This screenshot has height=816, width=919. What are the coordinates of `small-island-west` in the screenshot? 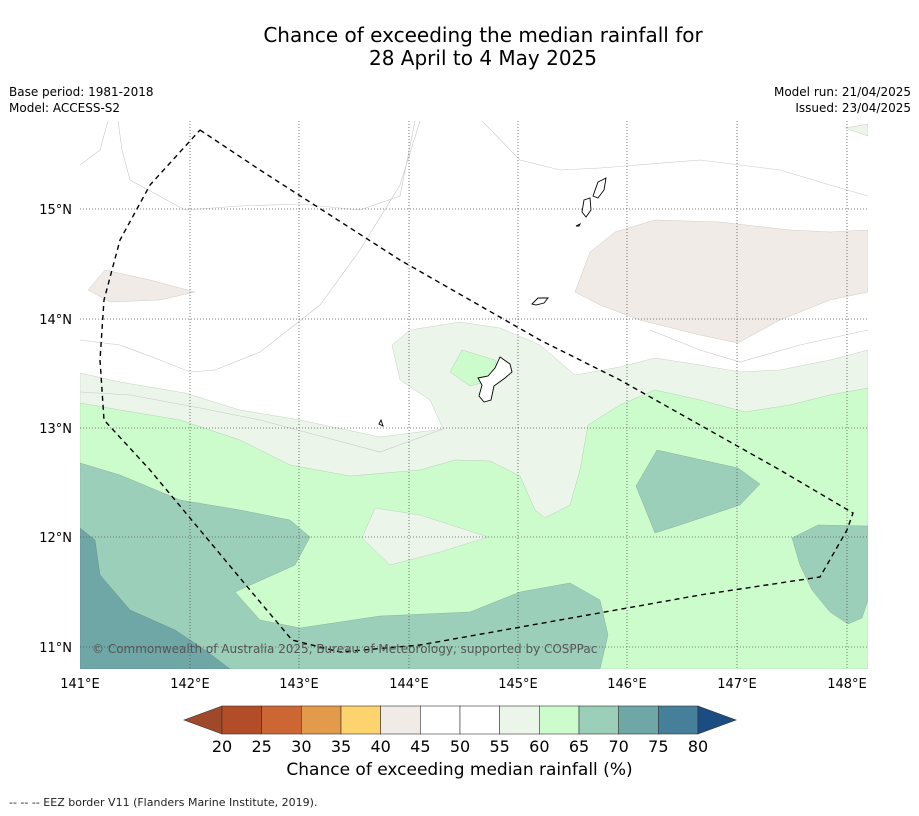 It's located at (381, 422).